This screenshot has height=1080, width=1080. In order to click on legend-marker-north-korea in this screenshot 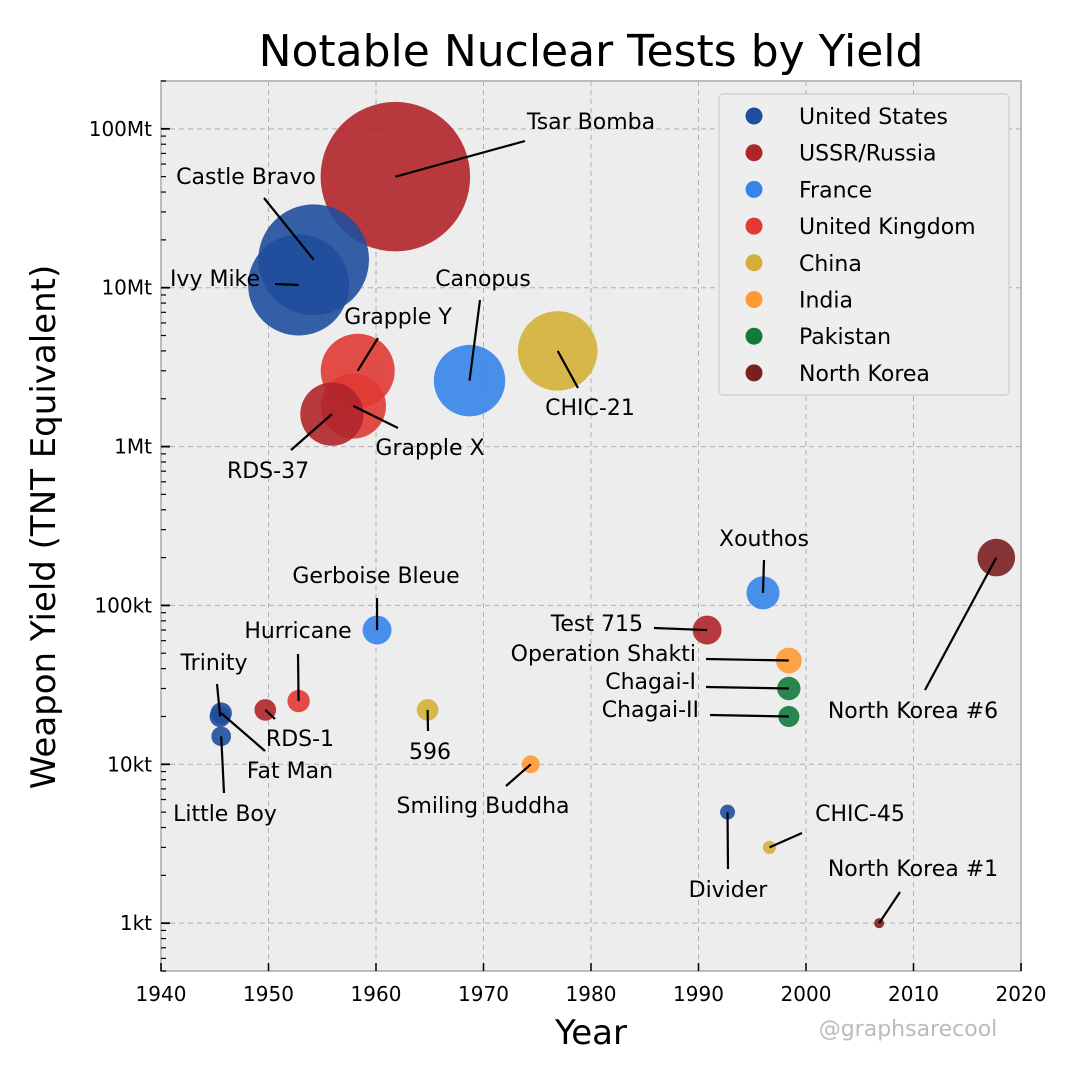, I will do `click(754, 373)`.